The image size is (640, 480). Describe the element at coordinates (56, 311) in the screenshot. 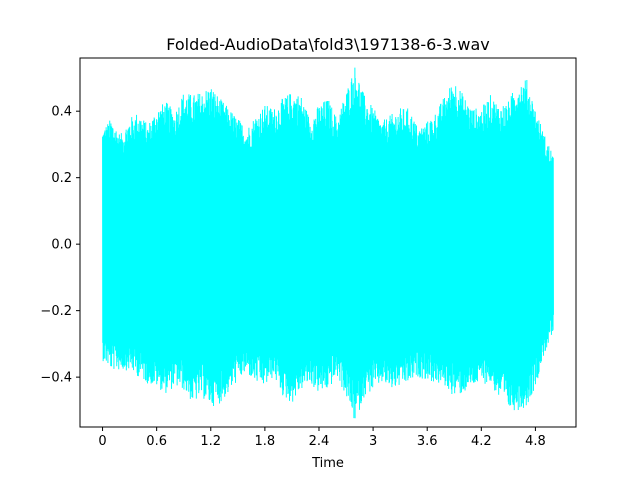

I see `y-tick-label: −0.2` at that location.